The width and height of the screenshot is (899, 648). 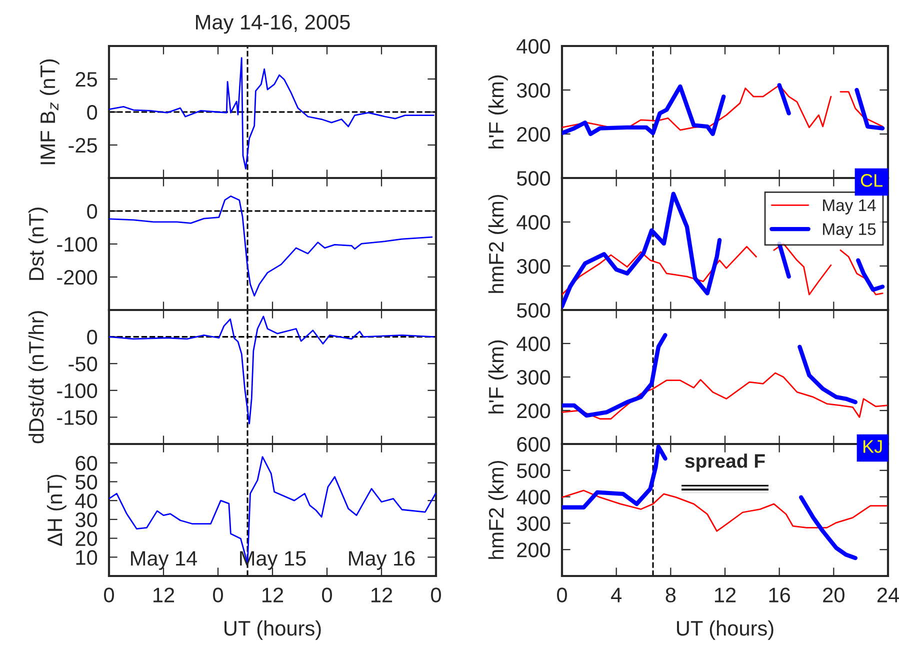 What do you see at coordinates (779, 595) in the screenshot?
I see `x-tick-label: 16` at bounding box center [779, 595].